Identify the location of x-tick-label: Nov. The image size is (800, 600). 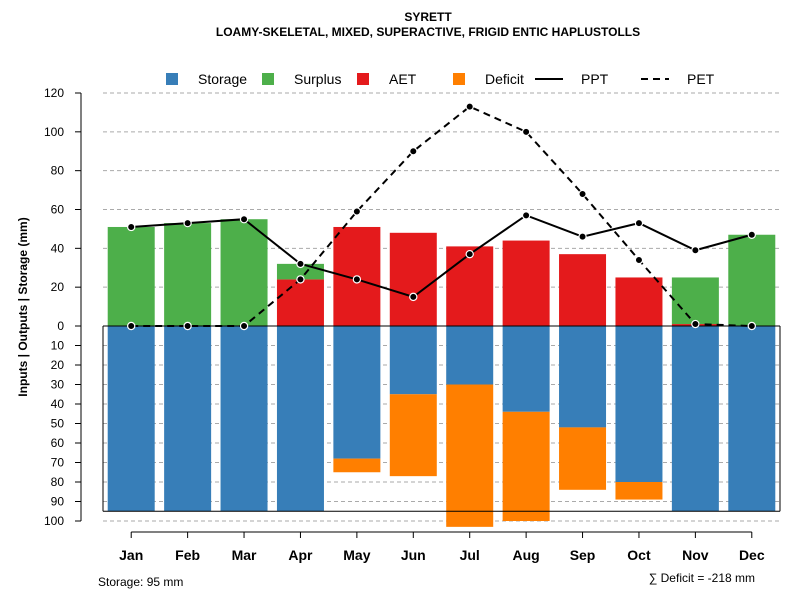
(695, 555).